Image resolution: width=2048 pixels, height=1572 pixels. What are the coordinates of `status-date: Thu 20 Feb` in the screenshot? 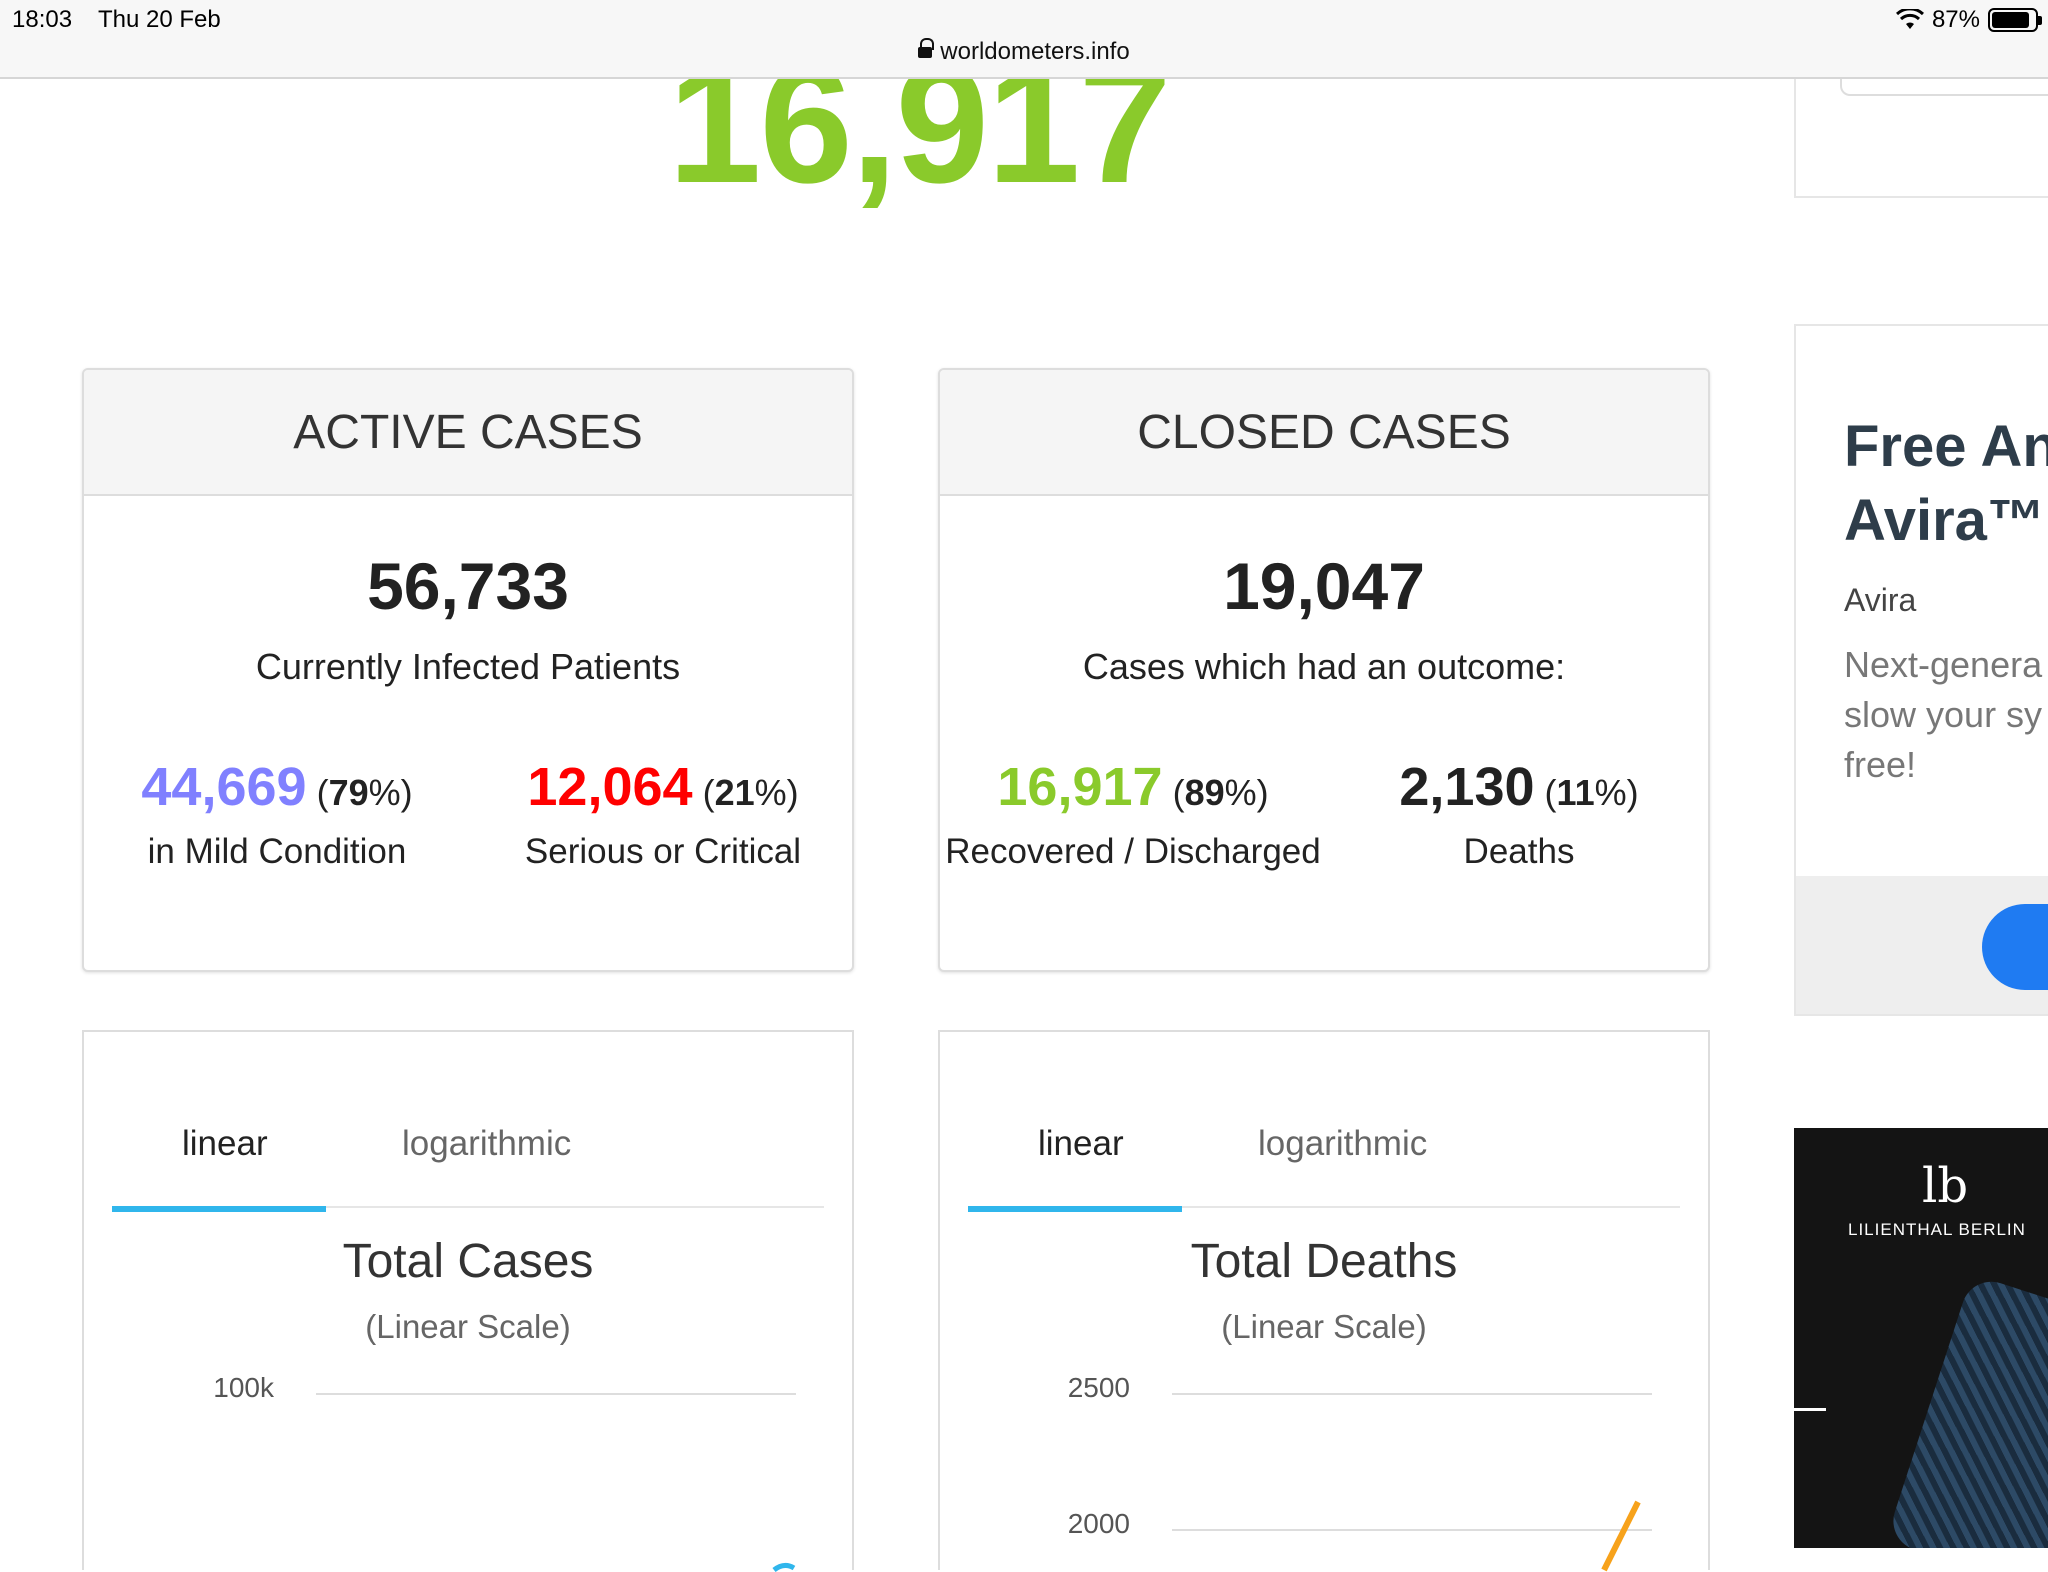 It's located at (159, 19).